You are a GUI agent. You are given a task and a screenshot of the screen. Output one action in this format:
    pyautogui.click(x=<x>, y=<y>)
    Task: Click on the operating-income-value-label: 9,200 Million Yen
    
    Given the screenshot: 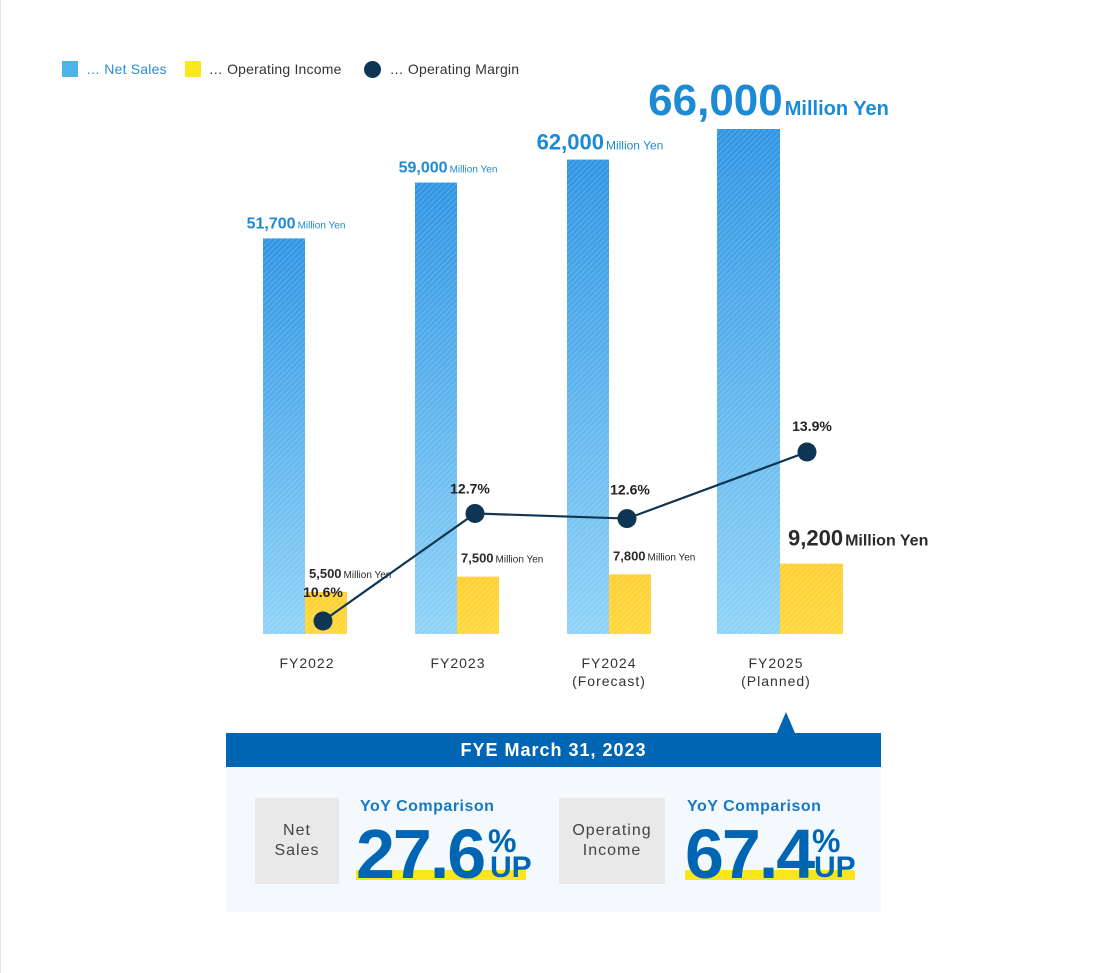 What is the action you would take?
    pyautogui.click(x=858, y=538)
    